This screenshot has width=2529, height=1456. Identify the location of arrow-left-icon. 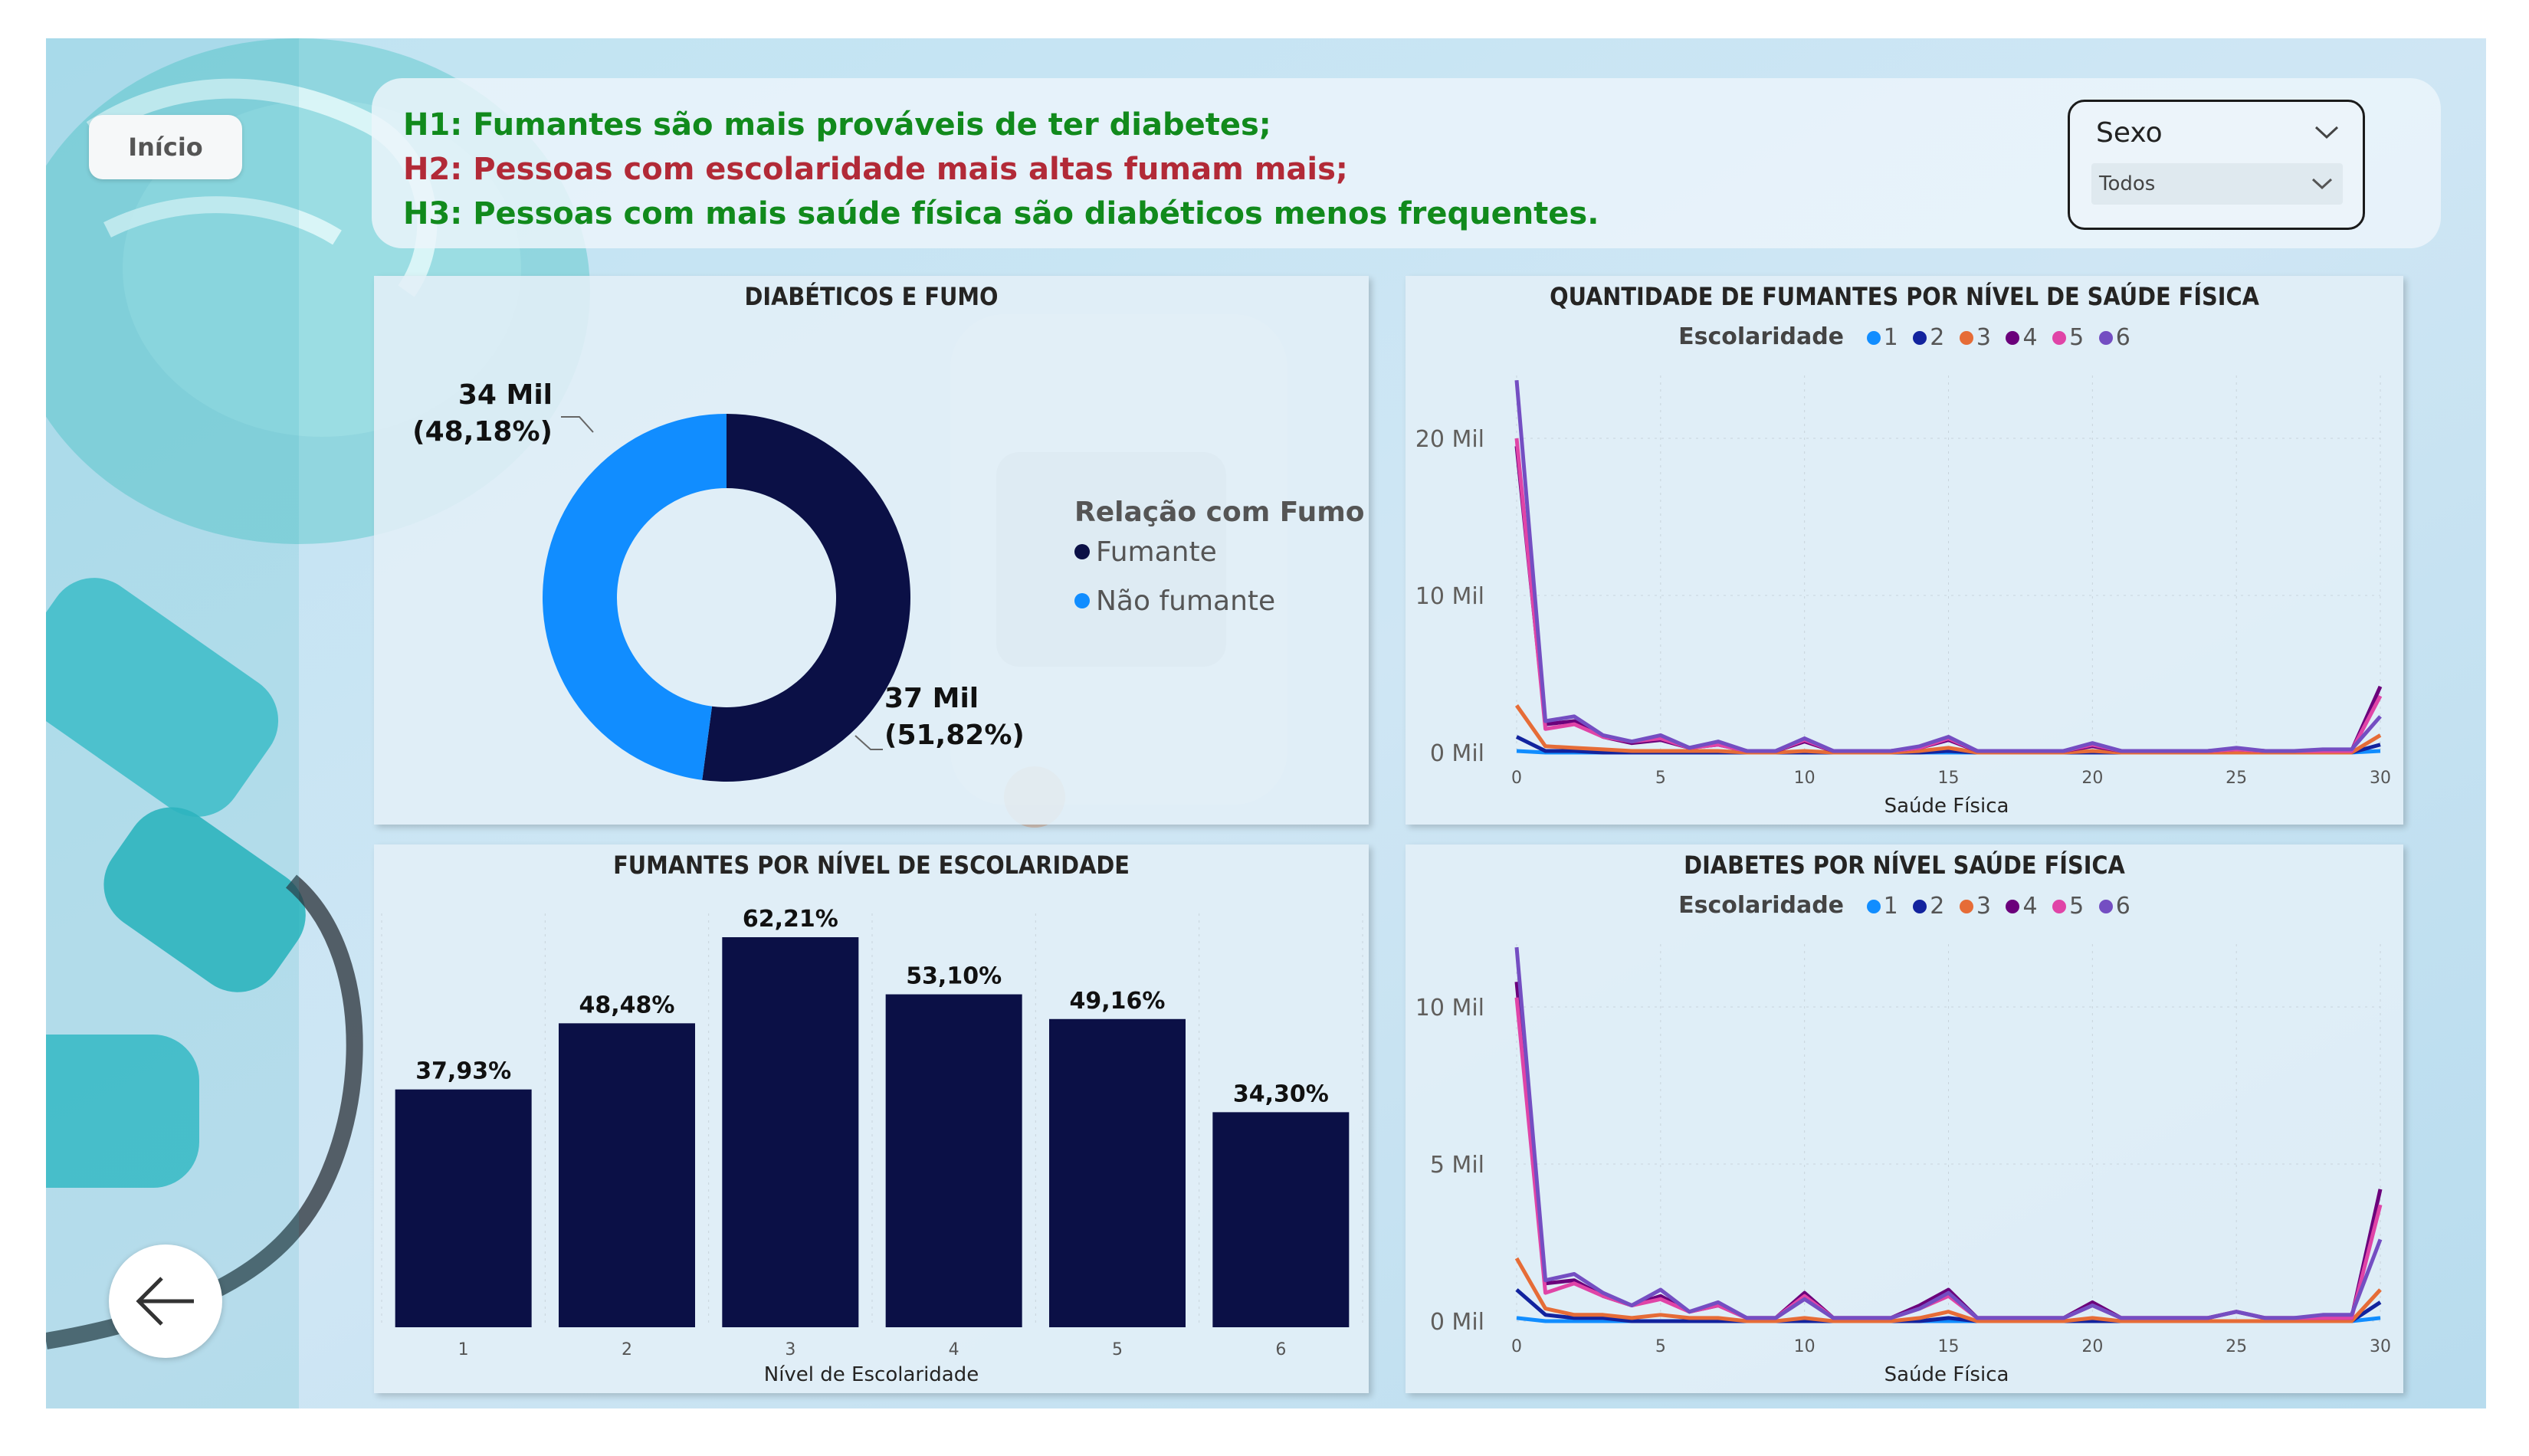
(165, 1301).